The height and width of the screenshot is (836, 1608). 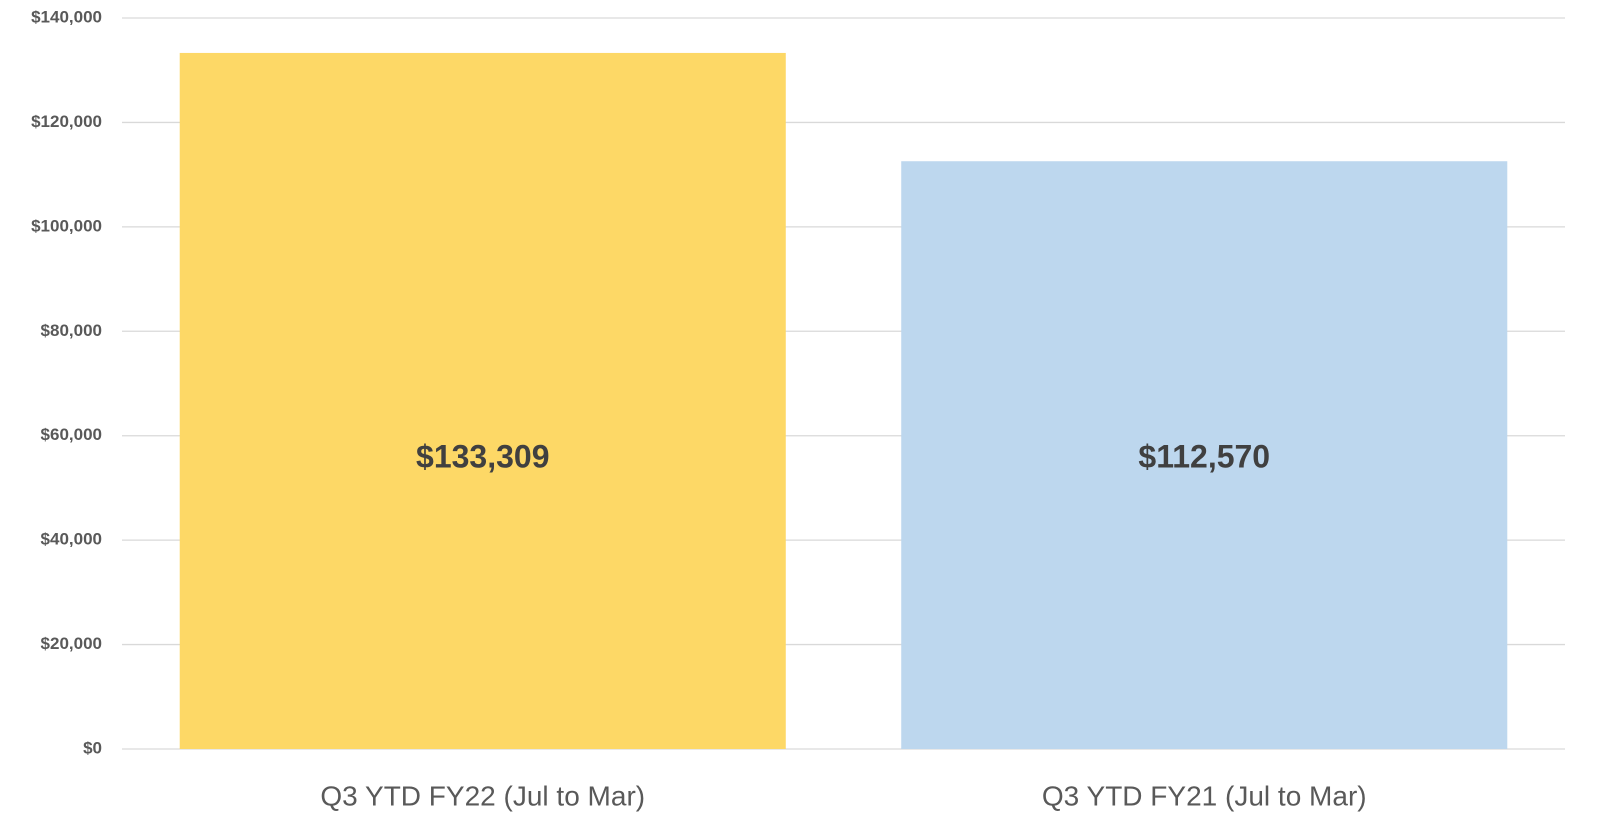 I want to click on y-tick-label: $40,000, so click(x=71, y=539).